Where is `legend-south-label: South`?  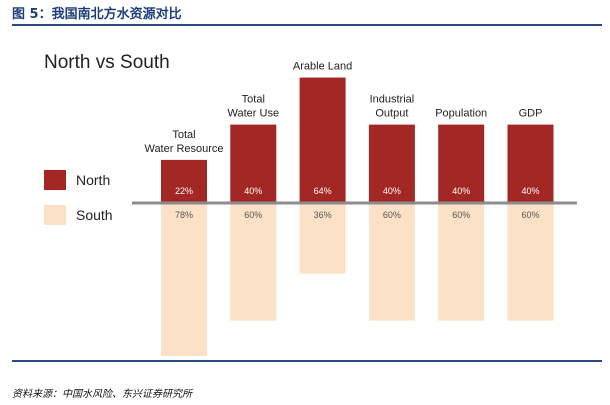
legend-south-label: South is located at coordinates (94, 215).